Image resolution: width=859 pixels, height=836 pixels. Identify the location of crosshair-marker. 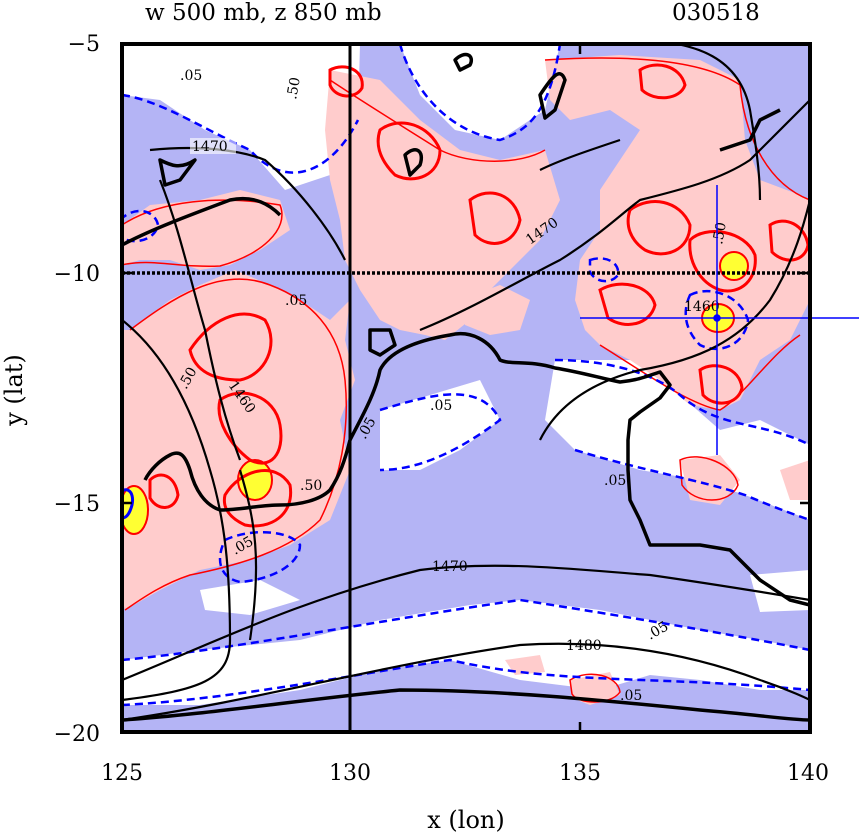
(719, 320).